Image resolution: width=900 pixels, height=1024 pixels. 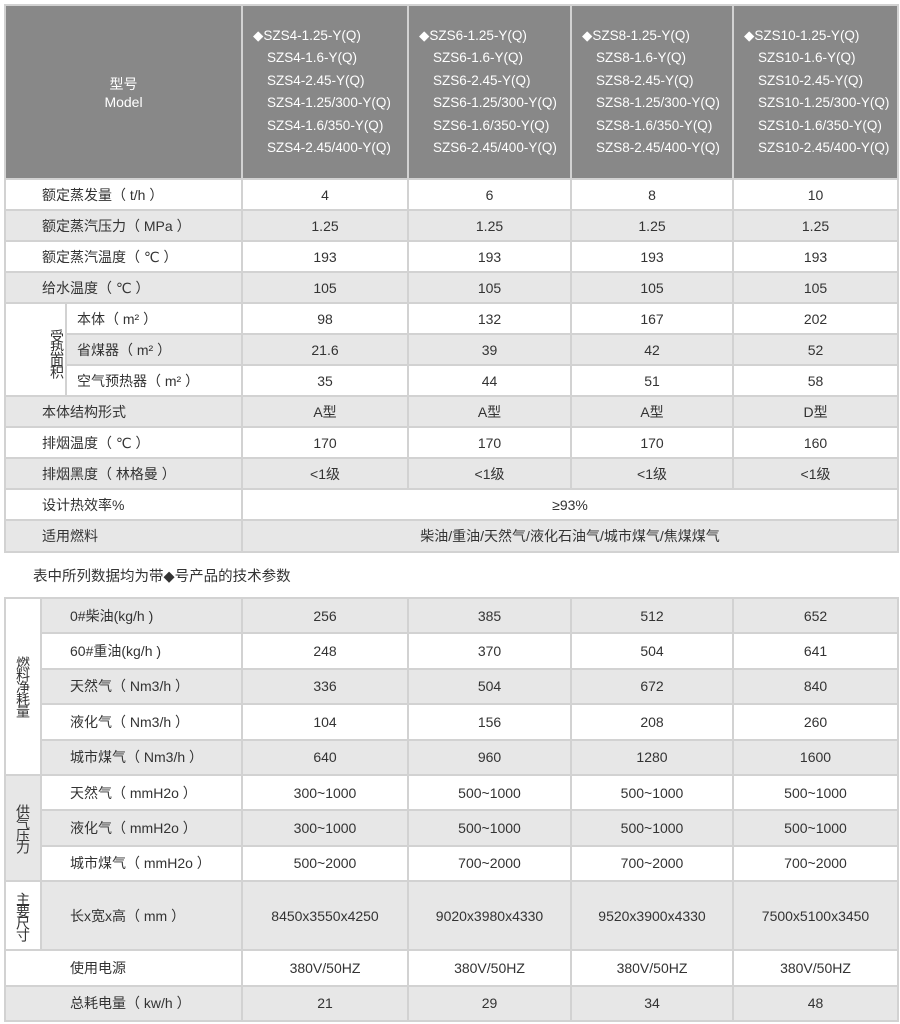 I want to click on model-name: SZS4-2.45/400-Y(Q), so click(x=329, y=147).